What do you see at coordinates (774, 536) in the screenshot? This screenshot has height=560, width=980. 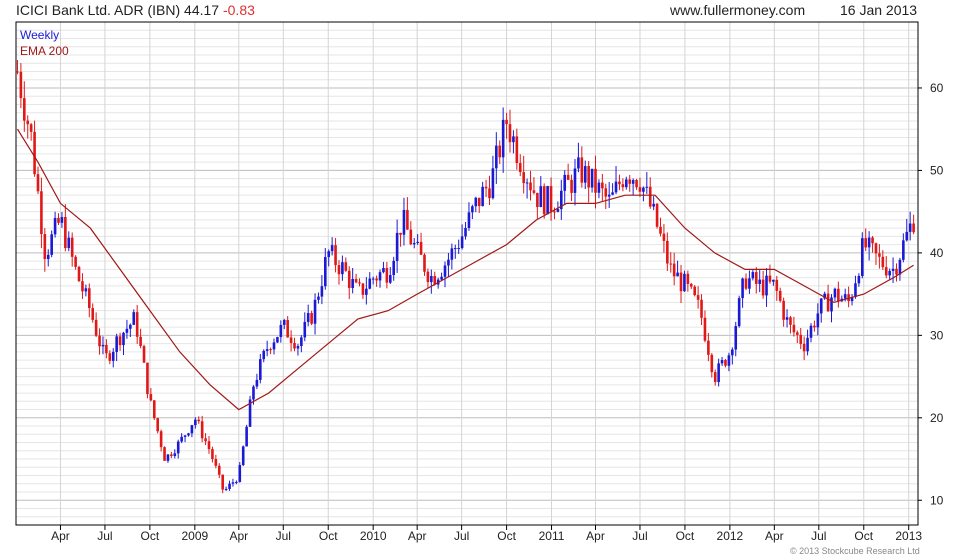 I see `x-tick-label: Apr` at bounding box center [774, 536].